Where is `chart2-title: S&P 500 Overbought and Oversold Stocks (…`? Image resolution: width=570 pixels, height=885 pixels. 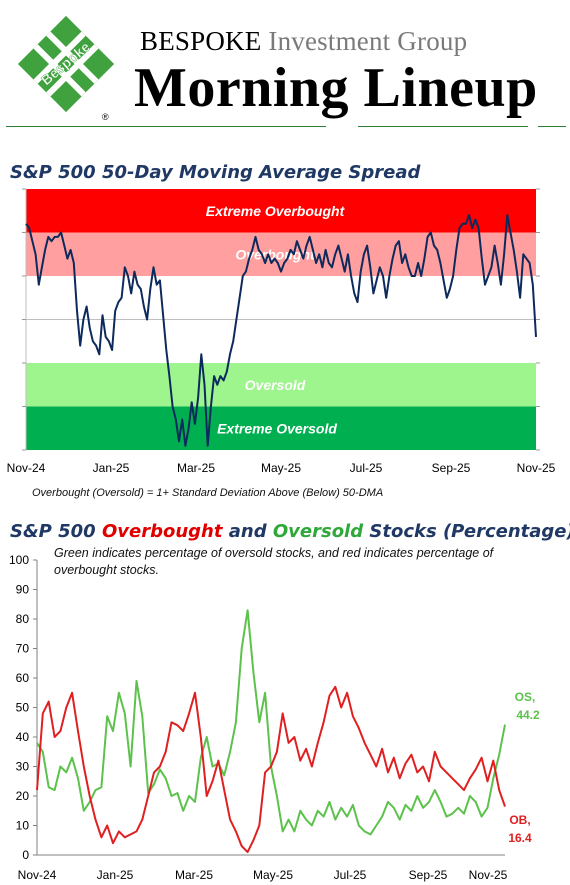 chart2-title: S&P 500 Overbought and Oversold Stocks (… is located at coordinates (290, 531).